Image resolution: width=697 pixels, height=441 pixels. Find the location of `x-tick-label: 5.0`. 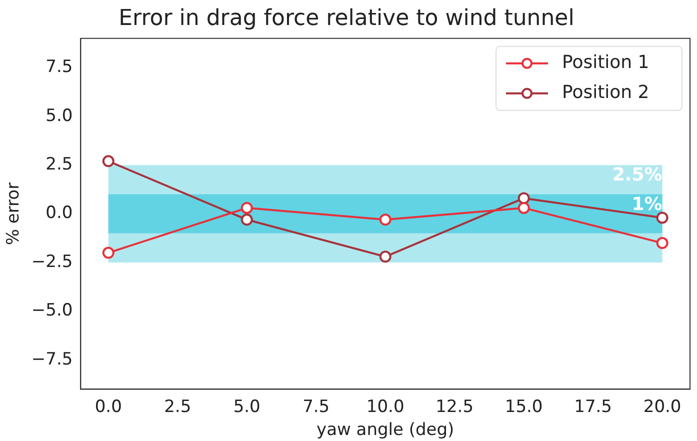

x-tick-label: 5.0 is located at coordinates (246, 406).